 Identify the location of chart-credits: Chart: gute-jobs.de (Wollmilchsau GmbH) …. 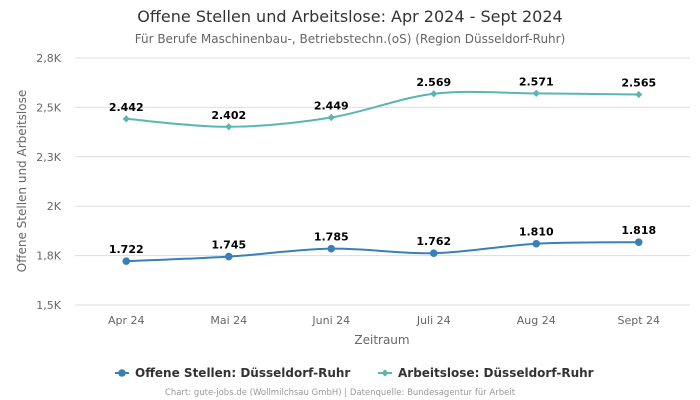
(340, 393).